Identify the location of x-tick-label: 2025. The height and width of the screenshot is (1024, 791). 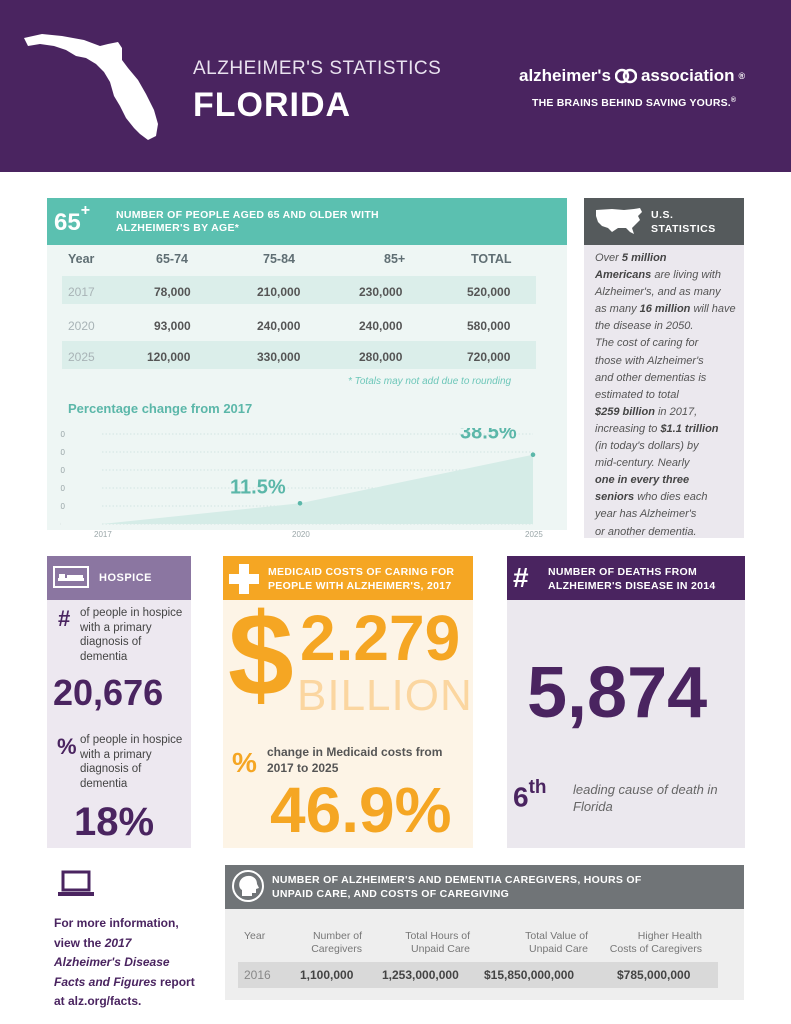
(534, 534).